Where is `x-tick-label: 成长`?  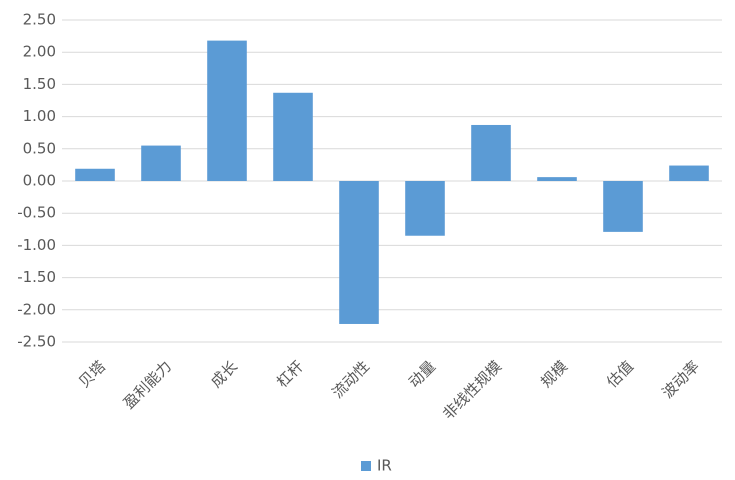
x-tick-label: 成长 is located at coordinates (224, 374).